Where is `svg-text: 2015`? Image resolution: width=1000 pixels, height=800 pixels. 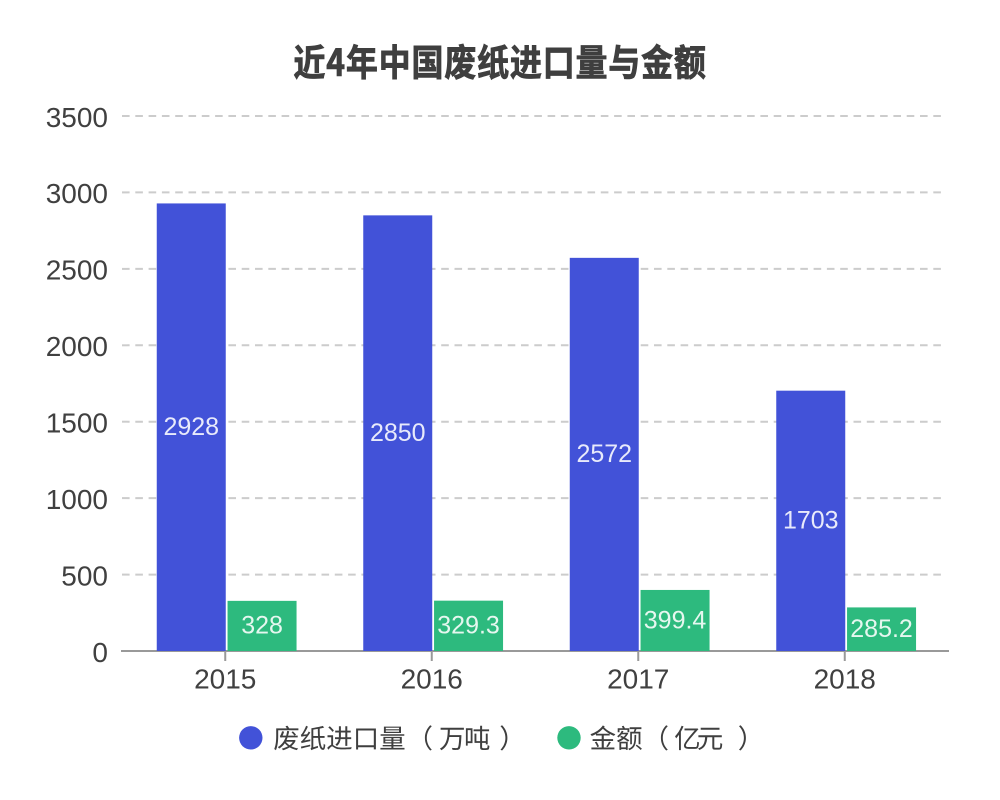
svg-text: 2015 is located at coordinates (225, 679).